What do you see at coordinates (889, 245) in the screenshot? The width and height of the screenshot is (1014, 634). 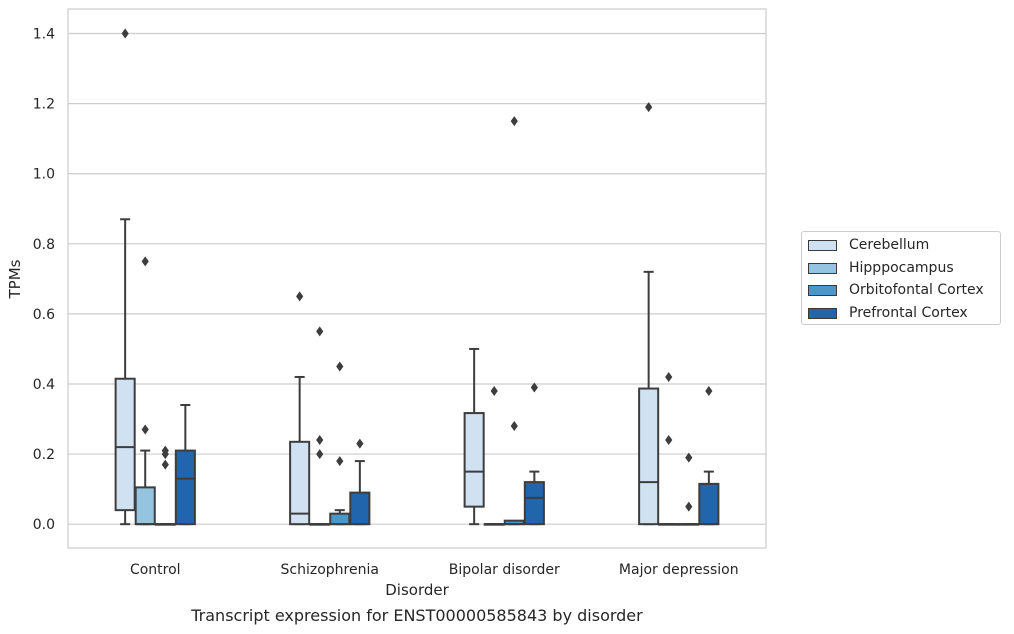 I see `legend-label-cerebellum: Cerebellum` at bounding box center [889, 245].